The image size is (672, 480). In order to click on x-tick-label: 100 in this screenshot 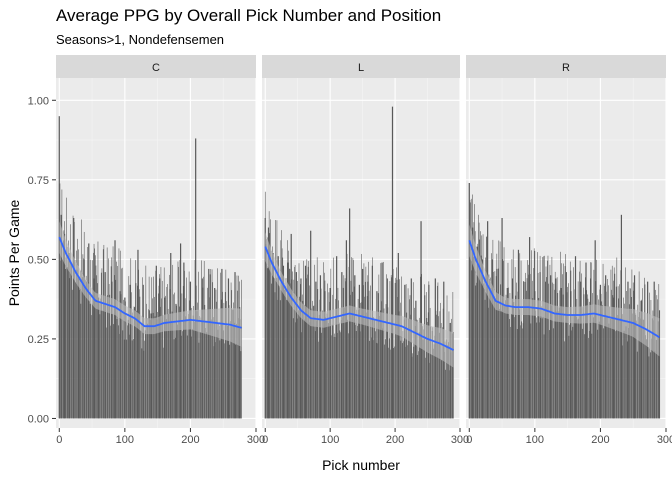, I will do `click(125, 440)`.